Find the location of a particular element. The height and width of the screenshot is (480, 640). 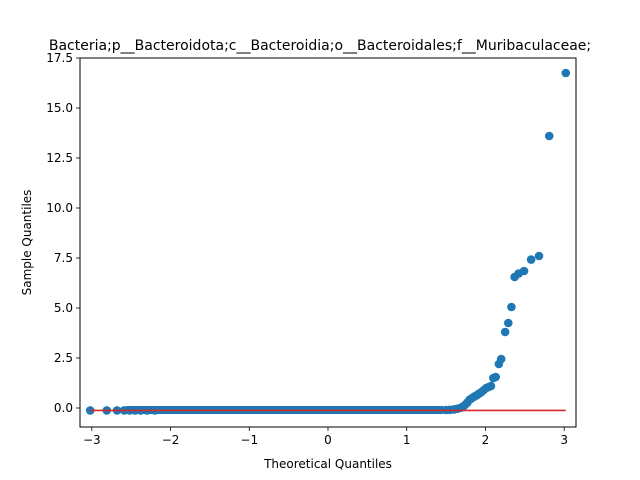

x-tick-label: 3 is located at coordinates (564, 440).